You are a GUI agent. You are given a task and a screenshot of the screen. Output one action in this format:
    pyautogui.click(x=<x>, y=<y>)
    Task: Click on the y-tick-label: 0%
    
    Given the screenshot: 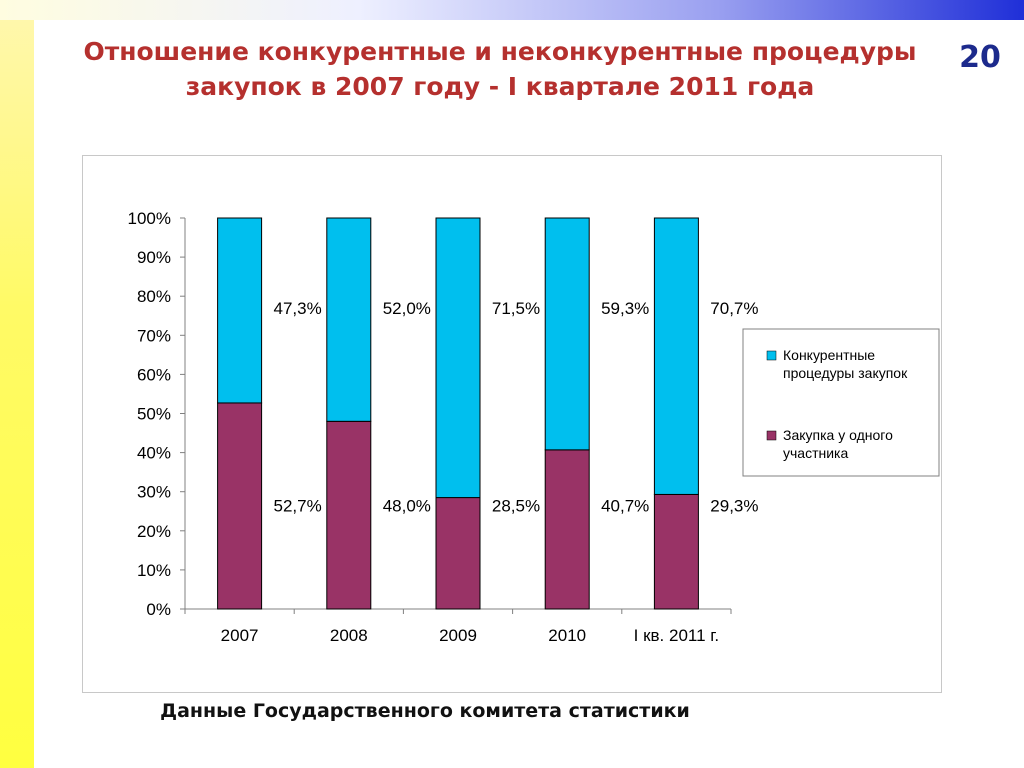 What is the action you would take?
    pyautogui.click(x=158, y=609)
    